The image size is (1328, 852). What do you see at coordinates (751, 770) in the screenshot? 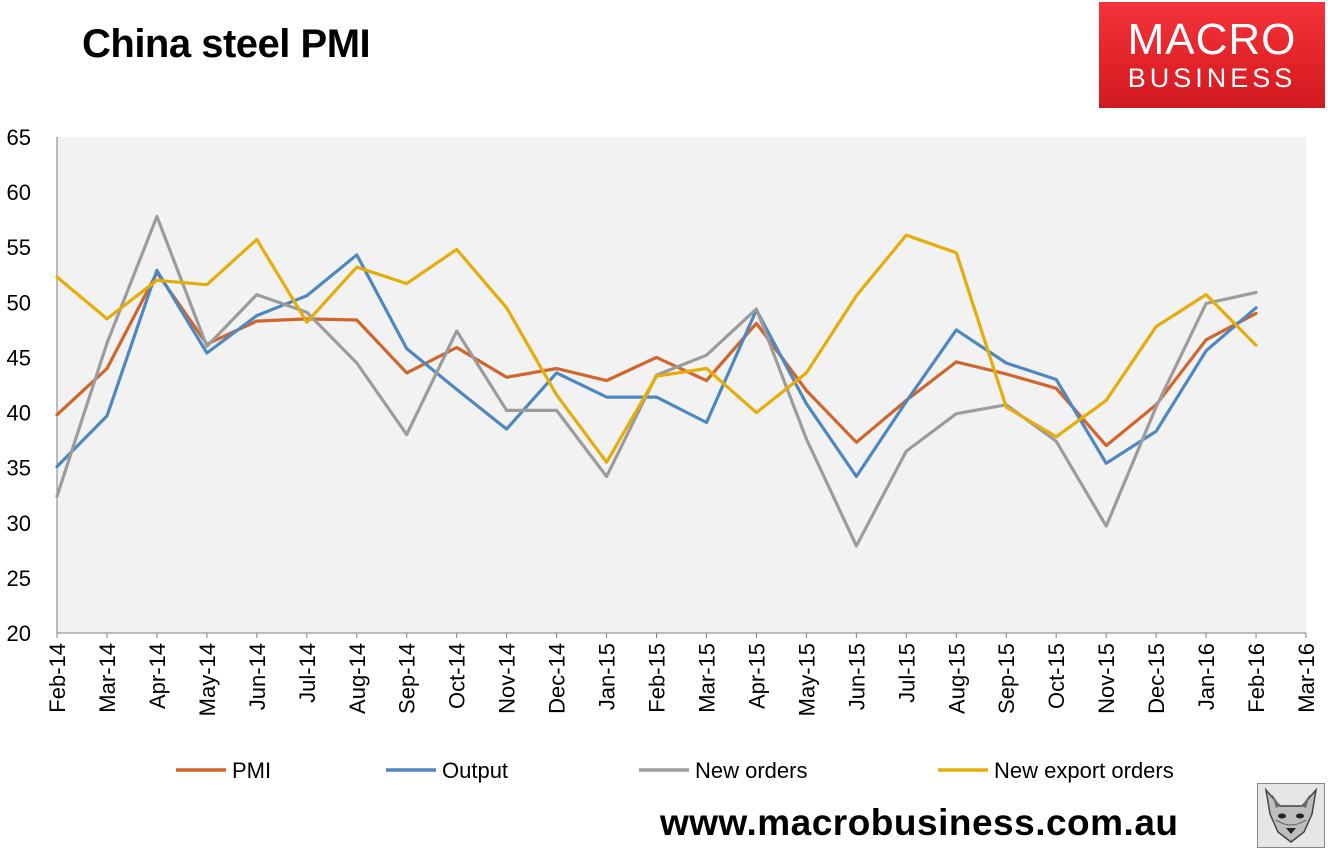
I see `legend-label-new-orders: New orders` at bounding box center [751, 770].